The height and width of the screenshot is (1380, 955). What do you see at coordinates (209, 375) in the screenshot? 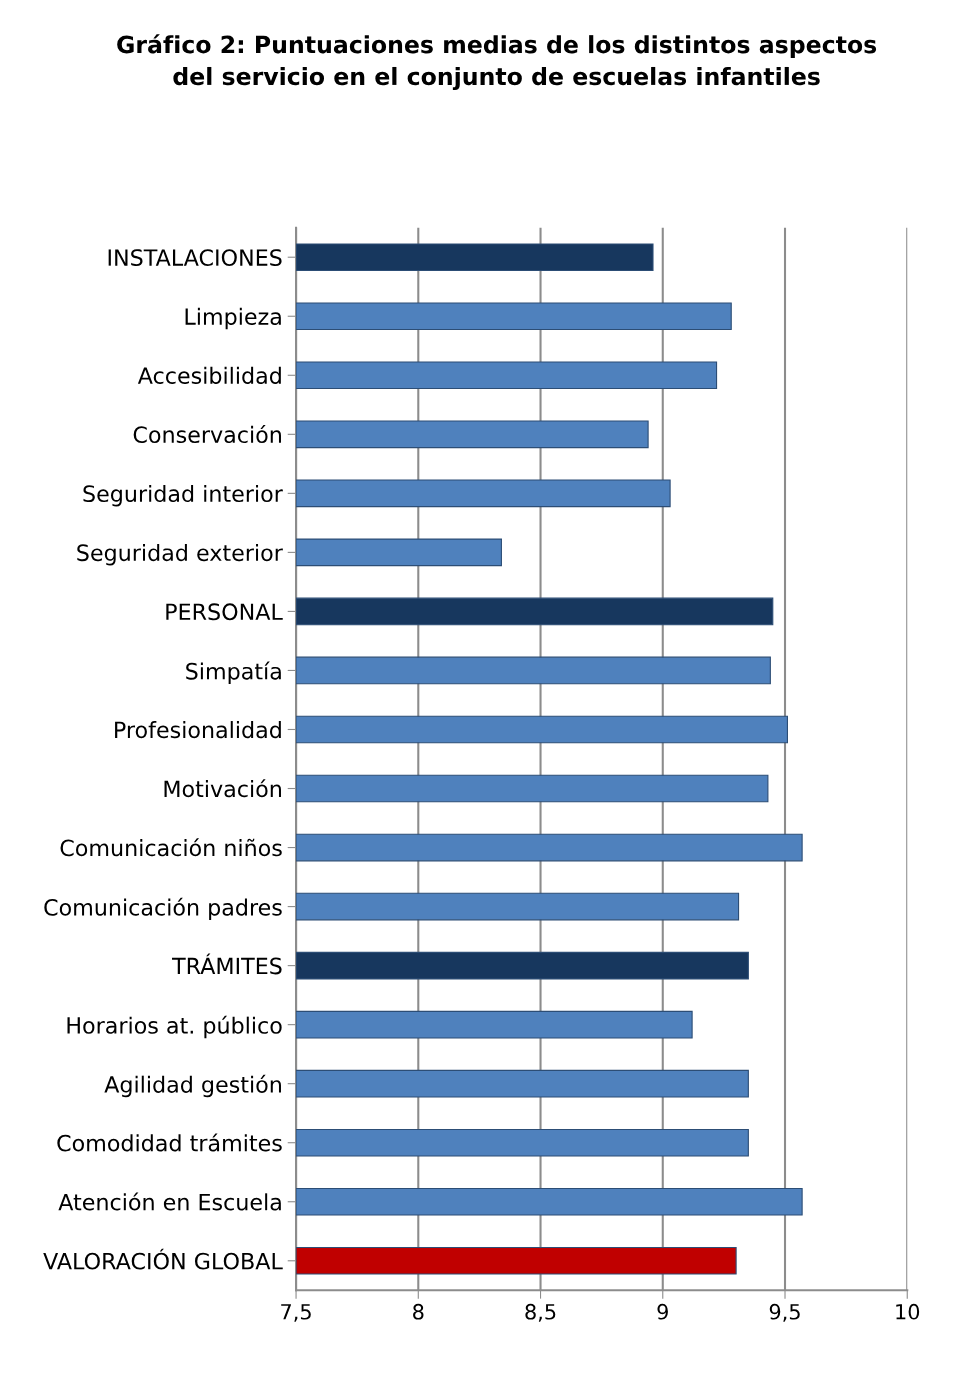
I see `y-tick-label: Accesibilidad` at bounding box center [209, 375].